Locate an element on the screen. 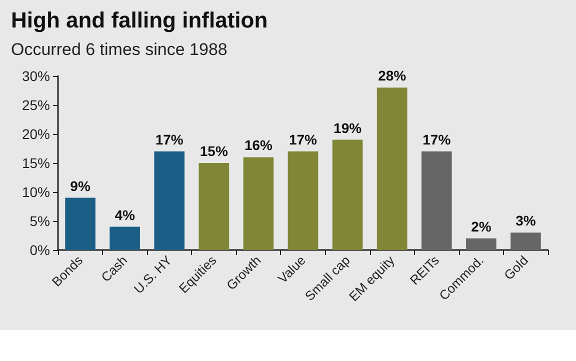 The width and height of the screenshot is (576, 361). data-label: 15% is located at coordinates (214, 151).